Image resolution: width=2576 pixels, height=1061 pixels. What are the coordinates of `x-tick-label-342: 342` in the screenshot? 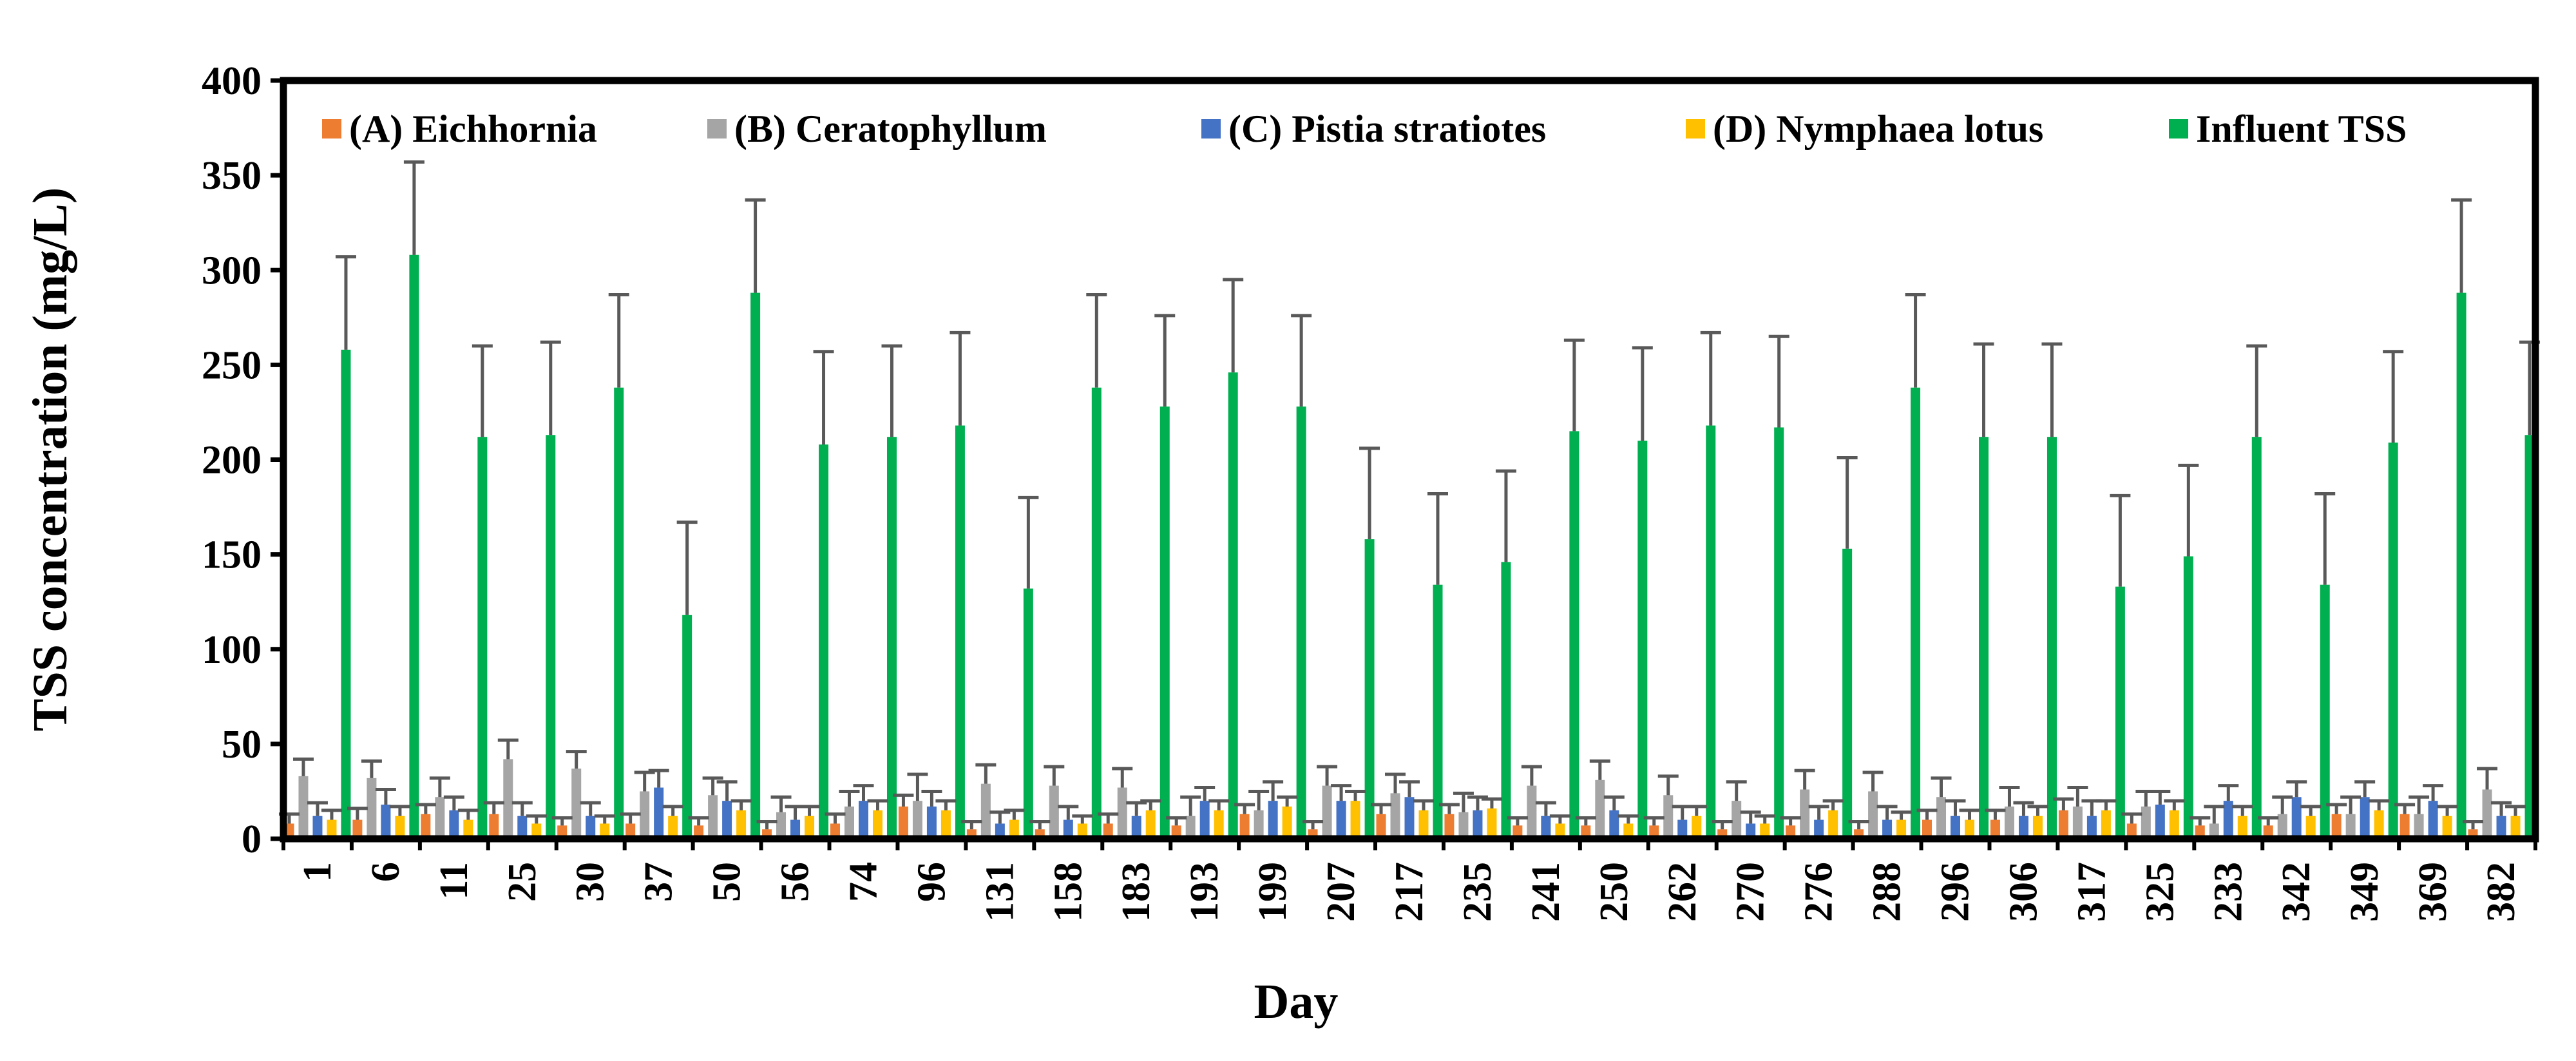 It's located at (2296, 892).